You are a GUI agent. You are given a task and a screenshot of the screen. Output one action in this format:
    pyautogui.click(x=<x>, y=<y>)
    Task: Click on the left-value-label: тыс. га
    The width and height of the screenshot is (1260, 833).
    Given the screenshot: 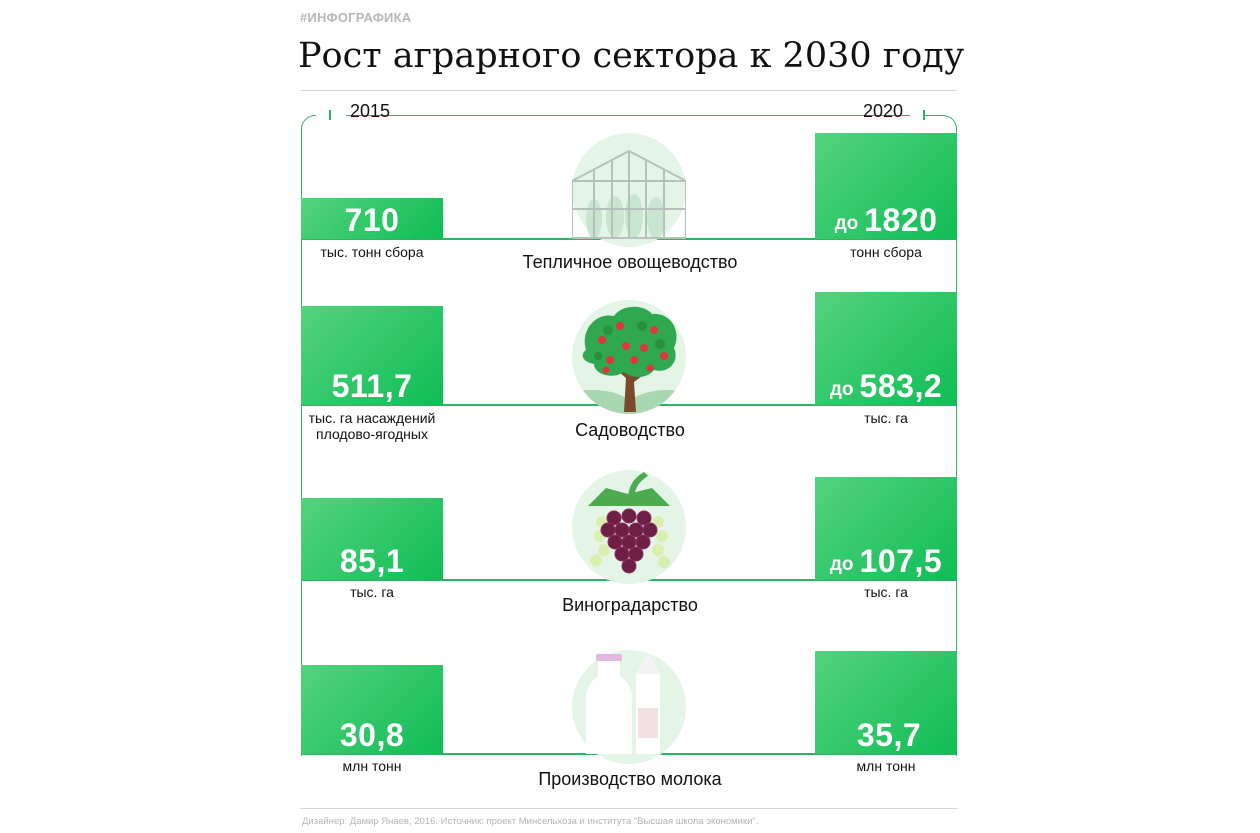 What is the action you would take?
    pyautogui.click(x=372, y=592)
    